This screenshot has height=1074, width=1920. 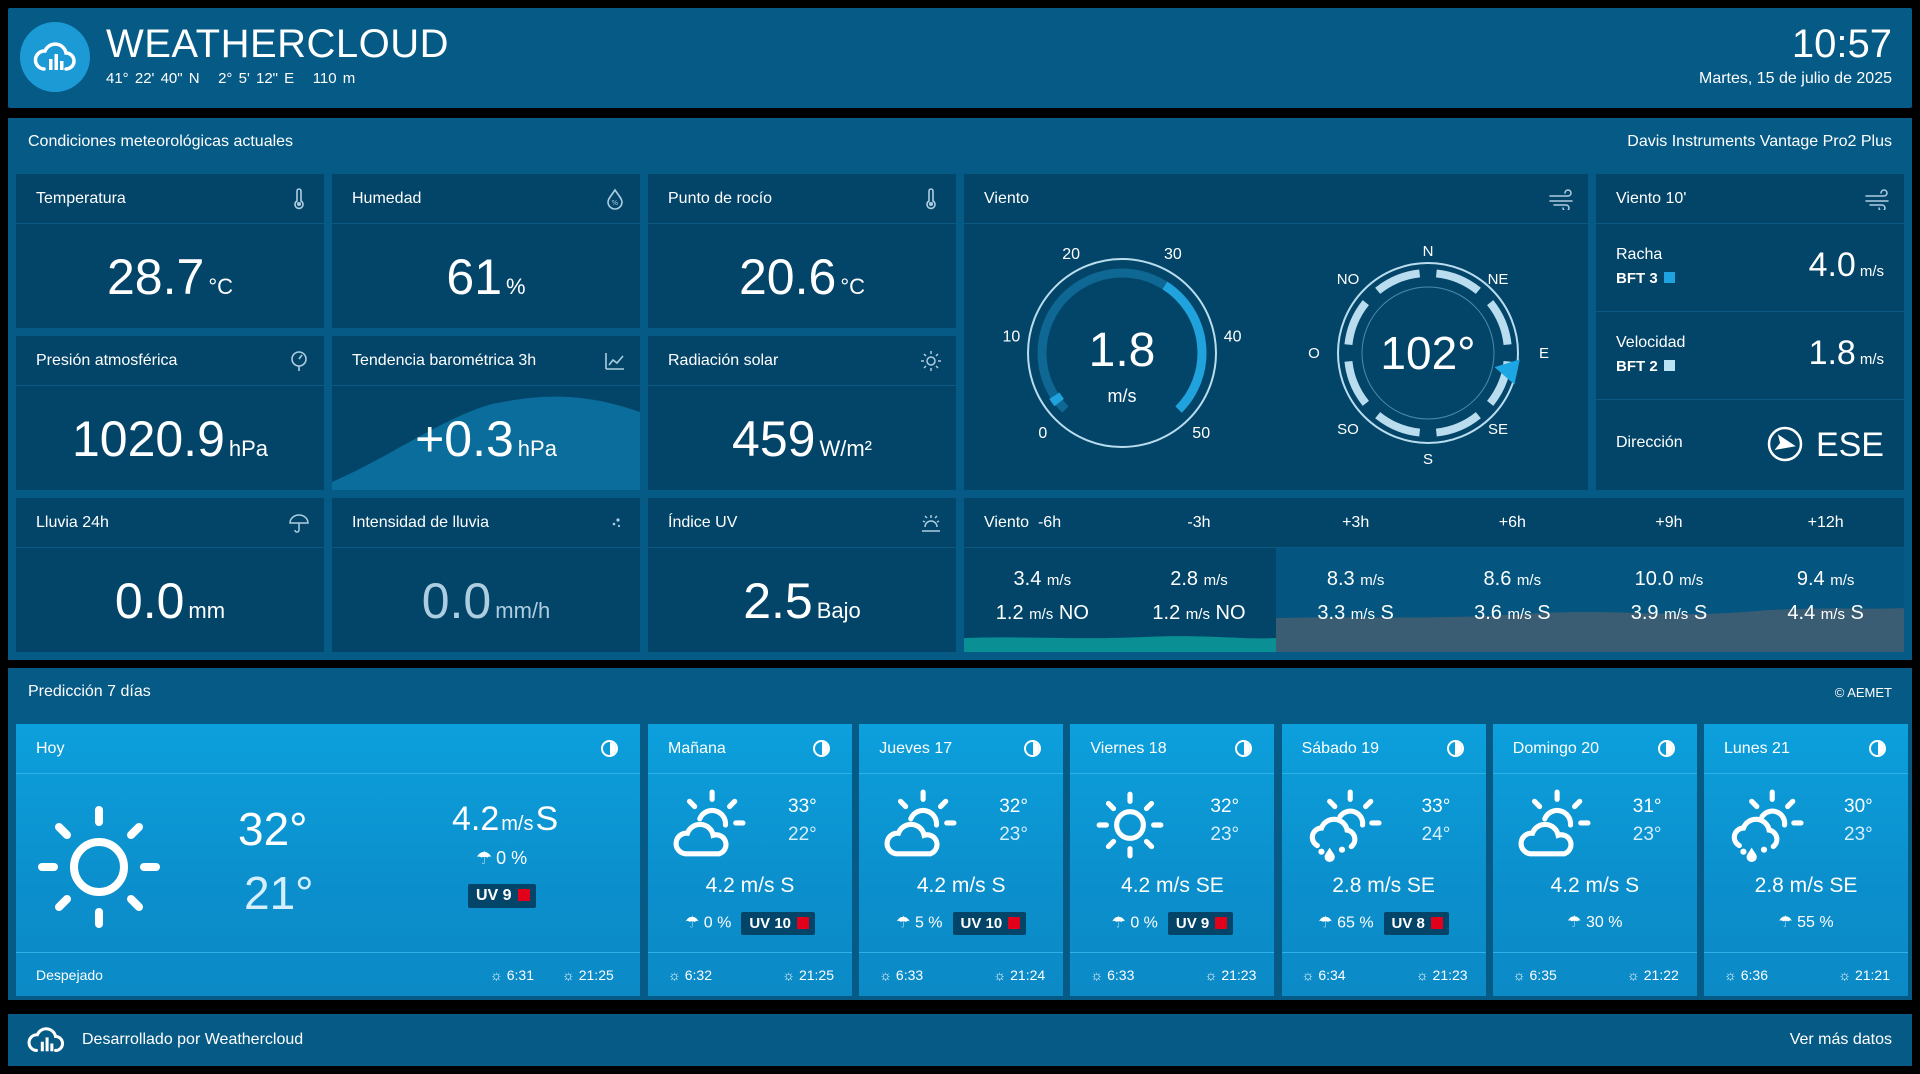 What do you see at coordinates (1007, 522) in the screenshot?
I see `wind-forecast-label: Viento` at bounding box center [1007, 522].